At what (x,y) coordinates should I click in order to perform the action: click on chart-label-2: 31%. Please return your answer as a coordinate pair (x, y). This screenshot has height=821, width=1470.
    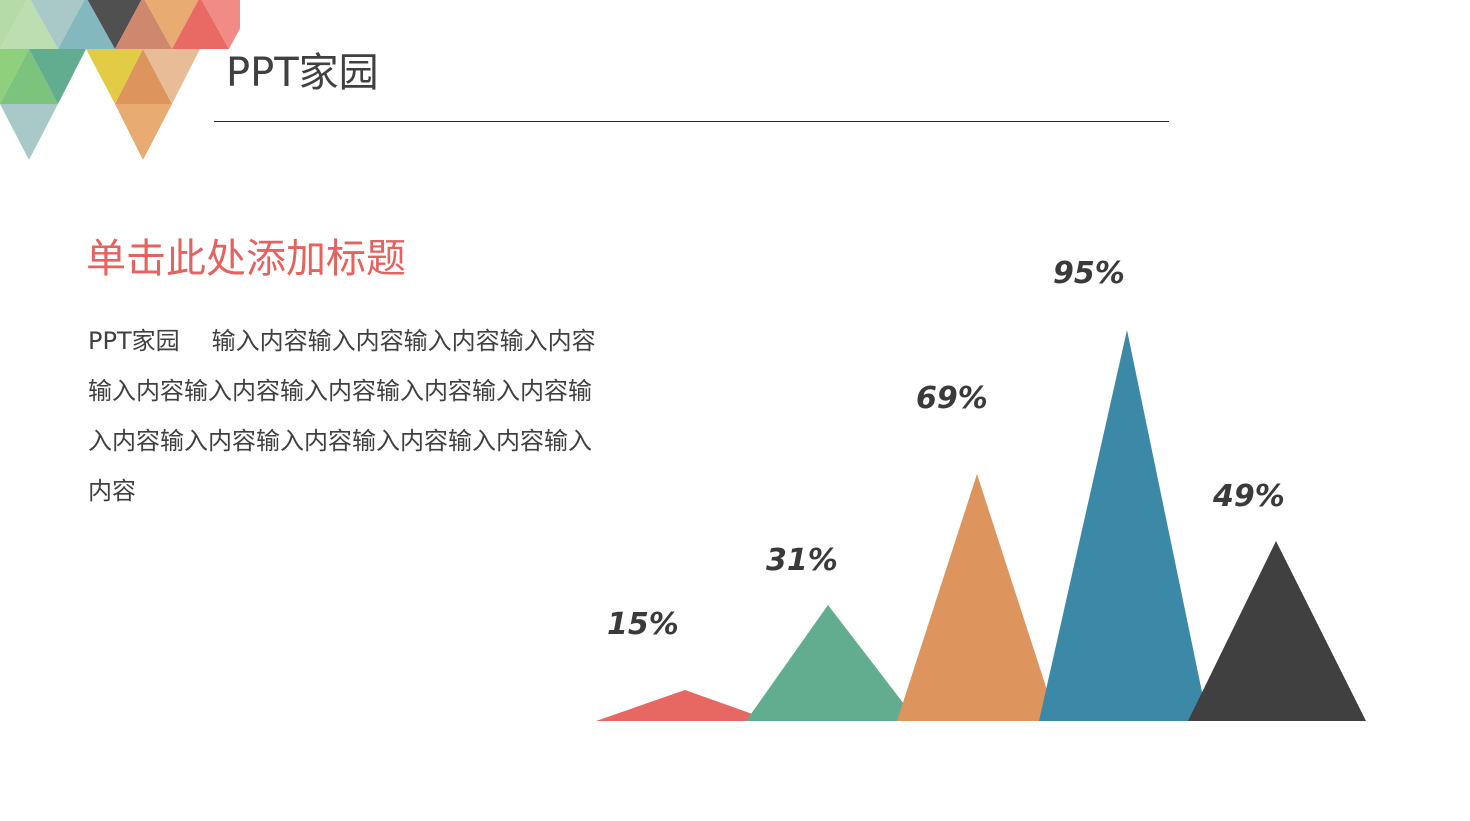
    Looking at the image, I should click on (802, 560).